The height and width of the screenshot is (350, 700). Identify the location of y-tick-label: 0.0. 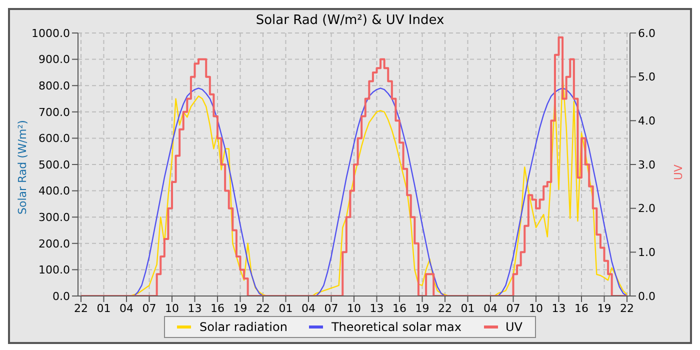
(61, 296).